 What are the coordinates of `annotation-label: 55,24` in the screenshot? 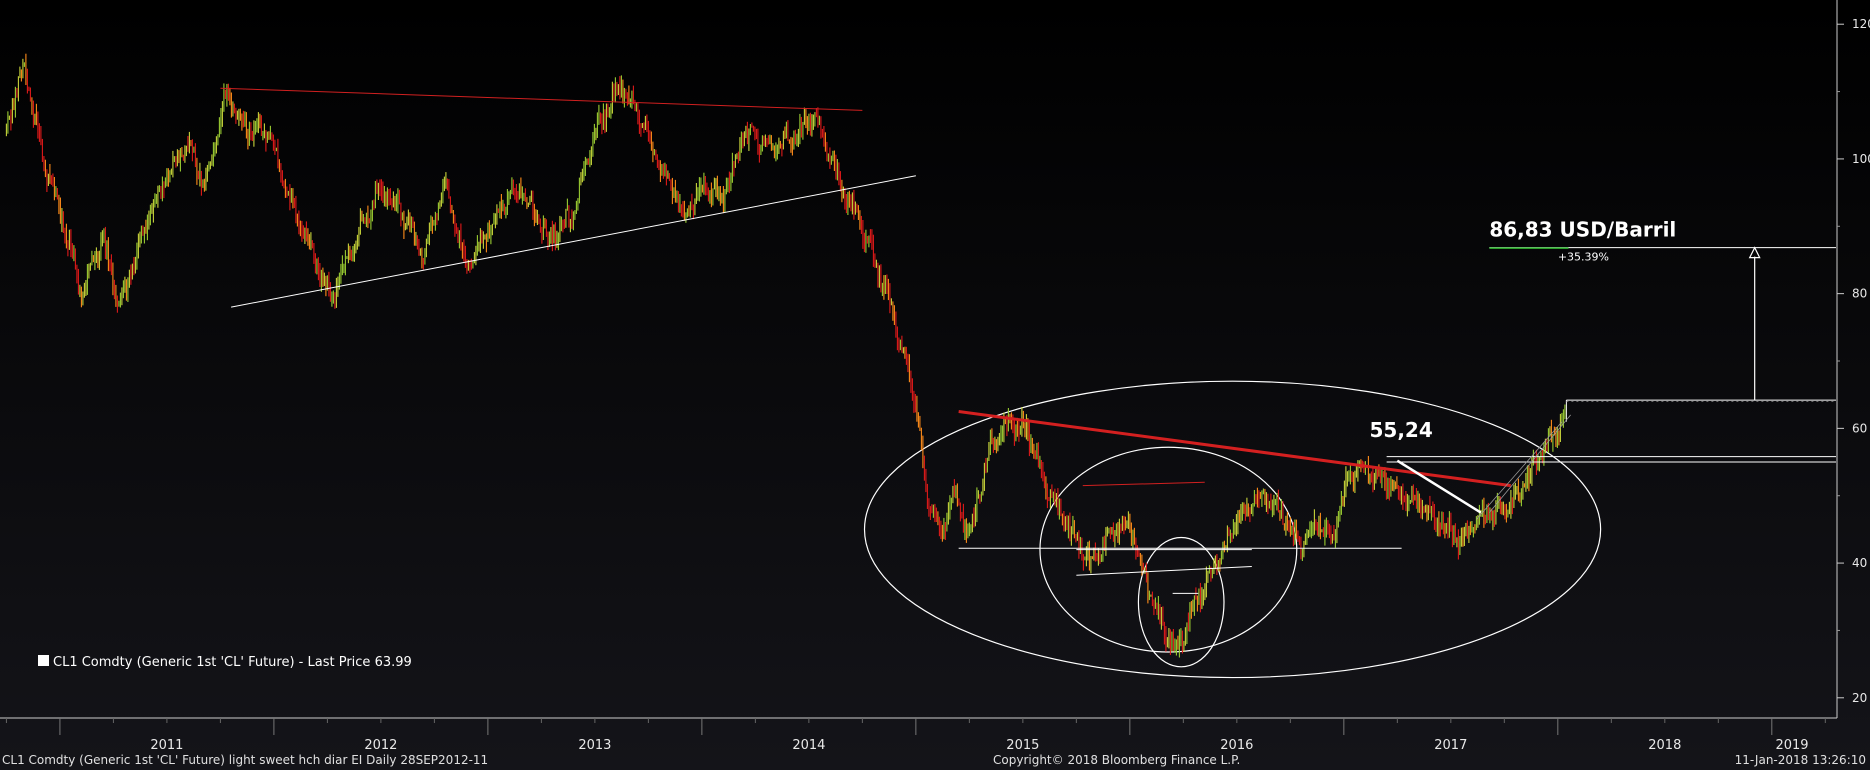 It's located at (1401, 430).